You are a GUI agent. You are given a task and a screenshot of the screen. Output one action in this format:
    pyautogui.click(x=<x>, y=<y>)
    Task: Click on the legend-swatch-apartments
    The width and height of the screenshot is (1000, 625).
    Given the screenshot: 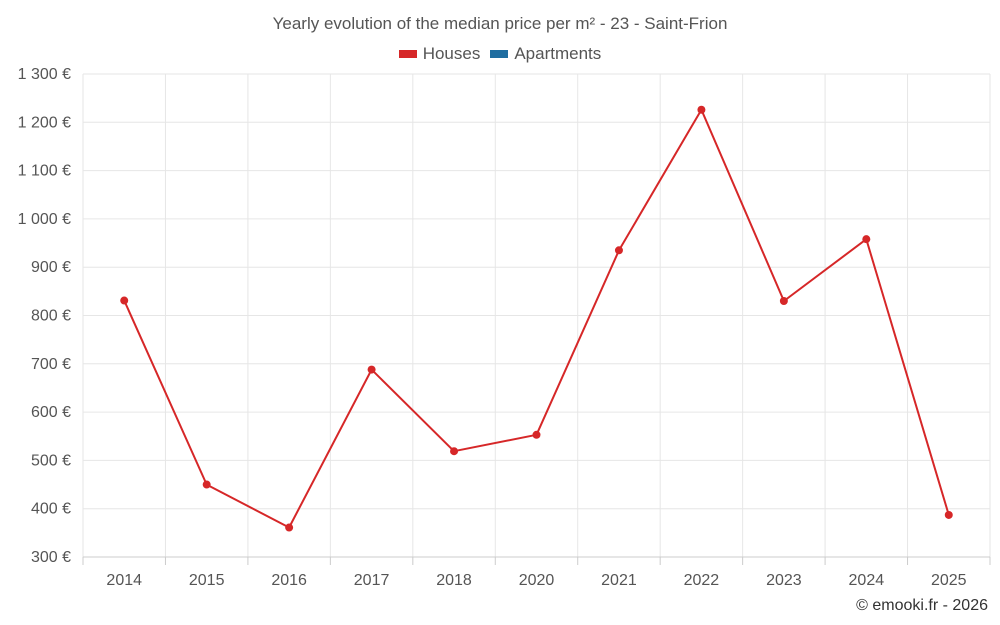 What is the action you would take?
    pyautogui.click(x=499, y=54)
    